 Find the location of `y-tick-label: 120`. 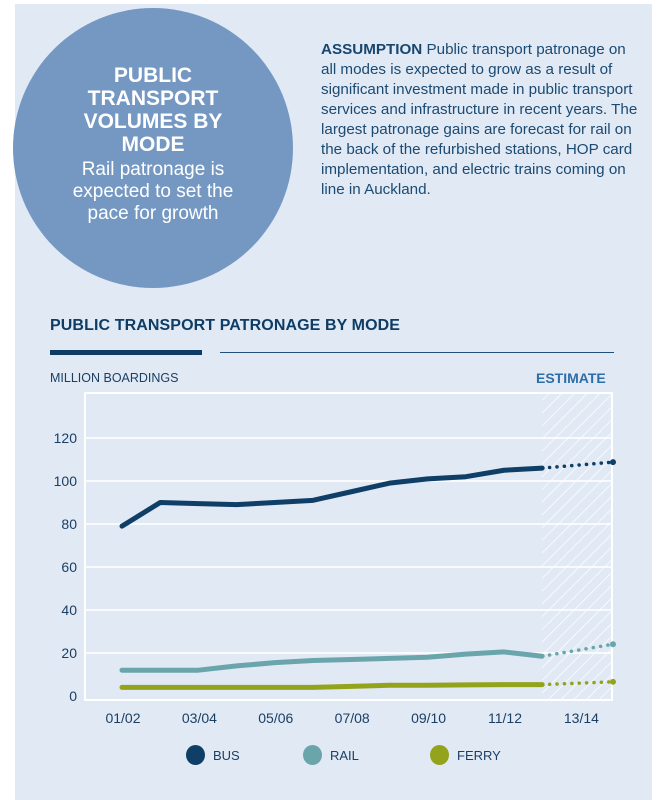

y-tick-label: 120 is located at coordinates (66, 438).